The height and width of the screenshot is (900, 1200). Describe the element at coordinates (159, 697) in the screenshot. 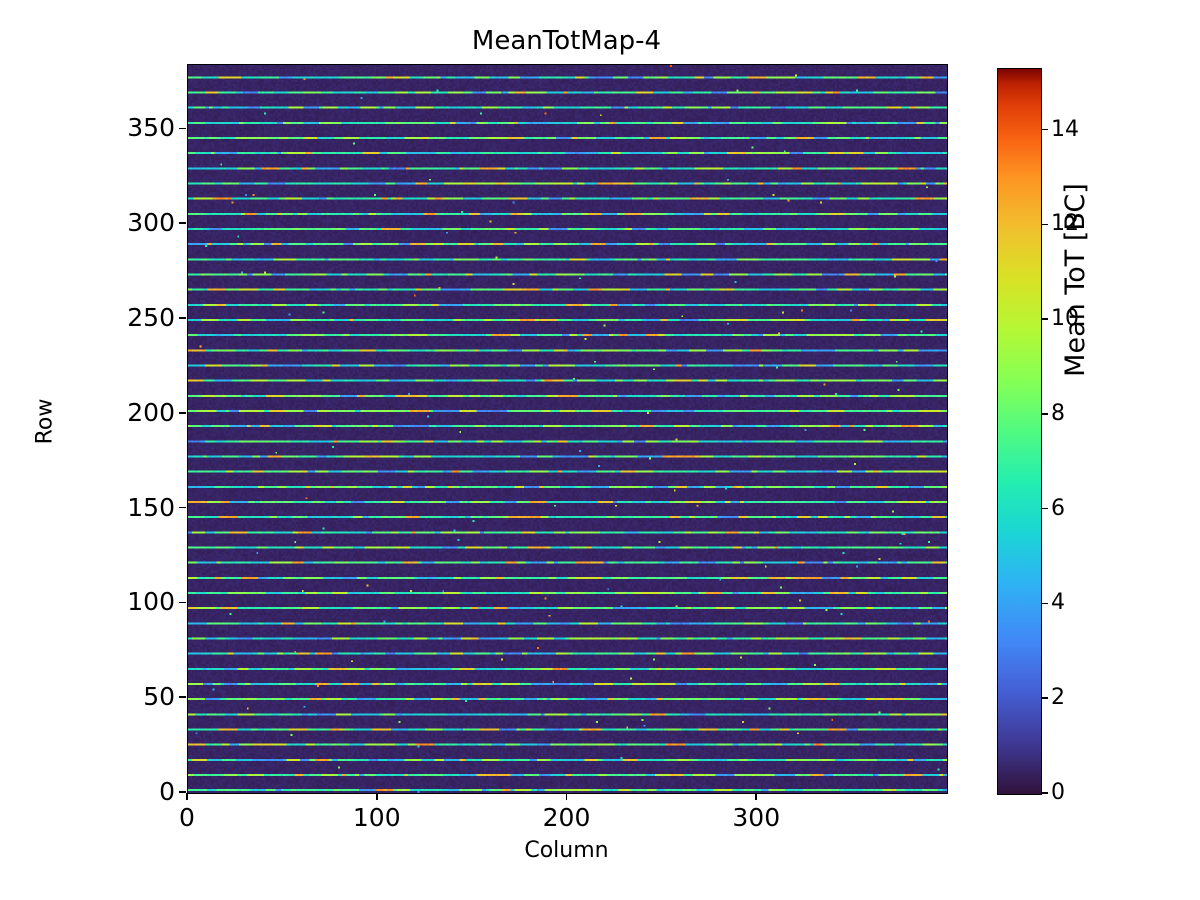

I see `y-tick-label: 50` at that location.